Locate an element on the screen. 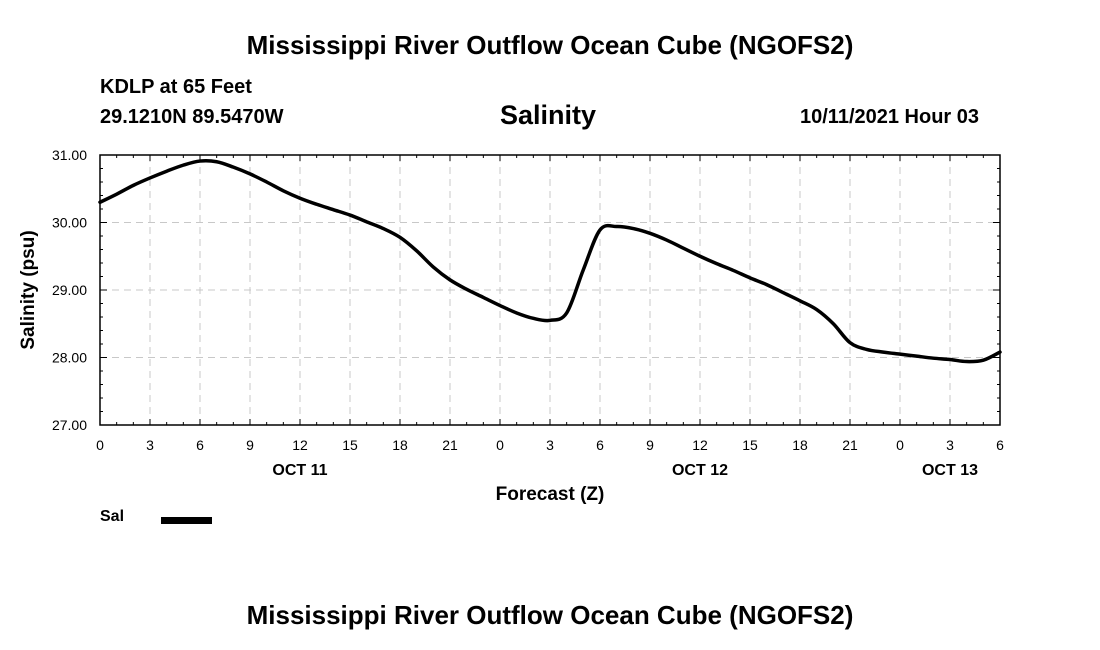  x-axis-title: Forecast (Z) is located at coordinates (550, 494).